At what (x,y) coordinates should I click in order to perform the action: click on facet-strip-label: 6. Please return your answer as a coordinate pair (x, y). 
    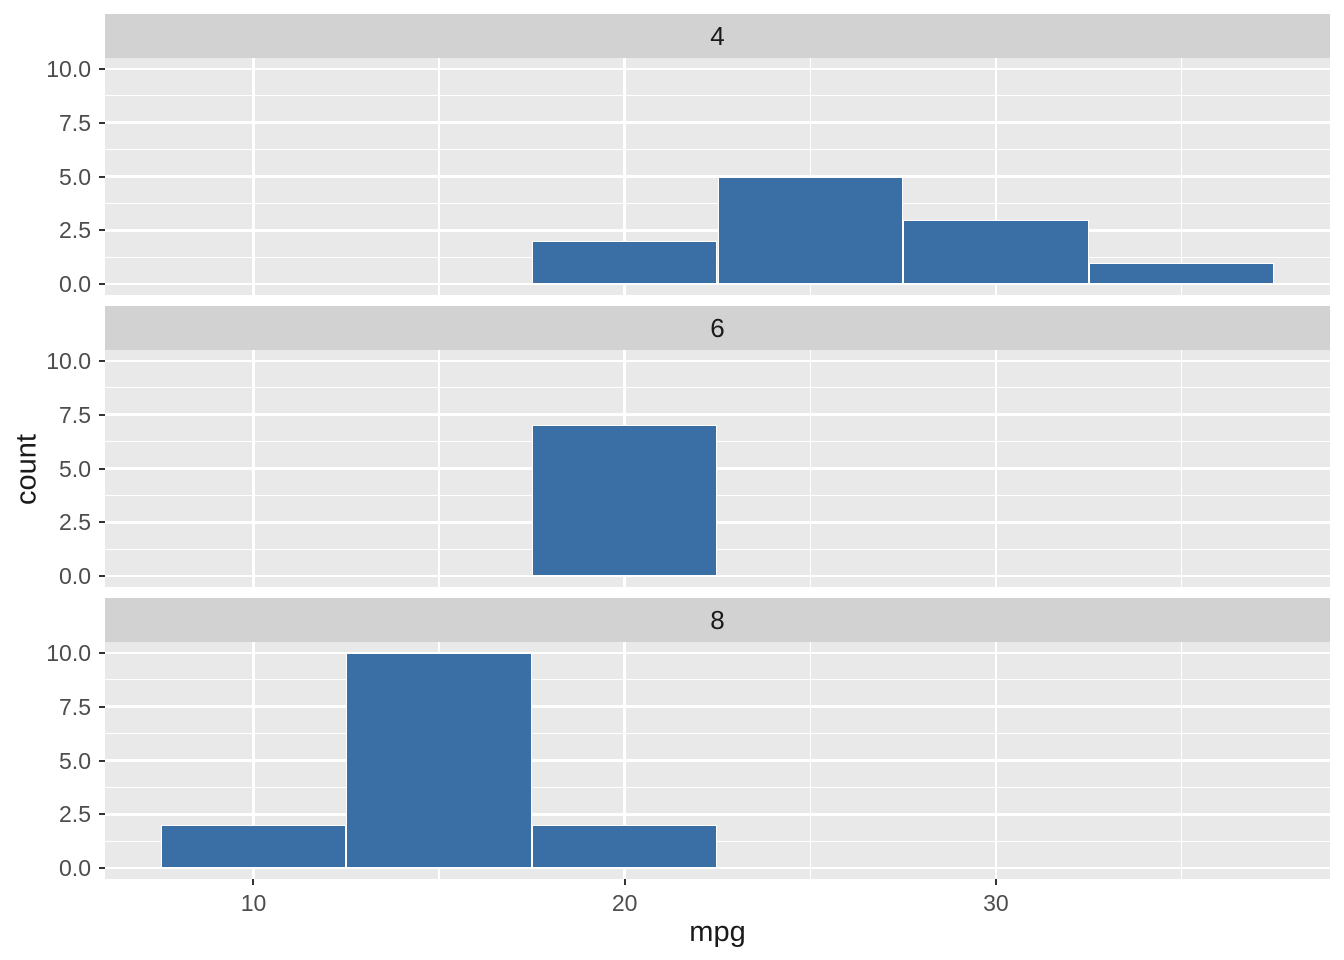
    Looking at the image, I should click on (717, 328).